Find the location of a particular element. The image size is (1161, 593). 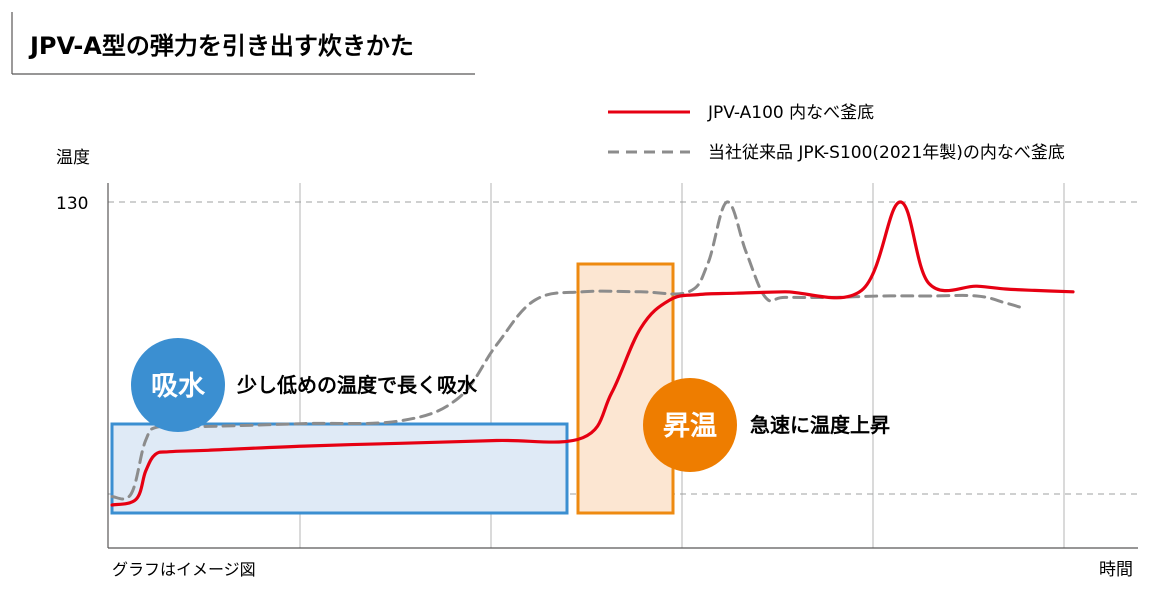

heat-phase-box is located at coordinates (625, 388).